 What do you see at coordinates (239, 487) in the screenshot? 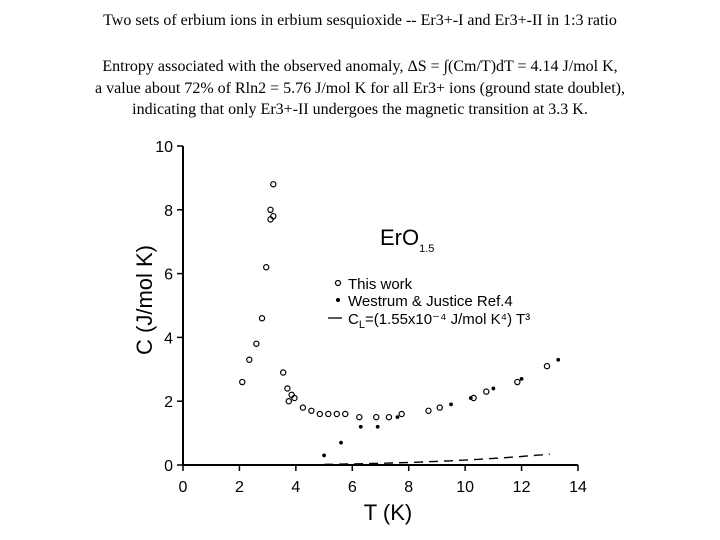
I see `x-tick-label: 2` at bounding box center [239, 487].